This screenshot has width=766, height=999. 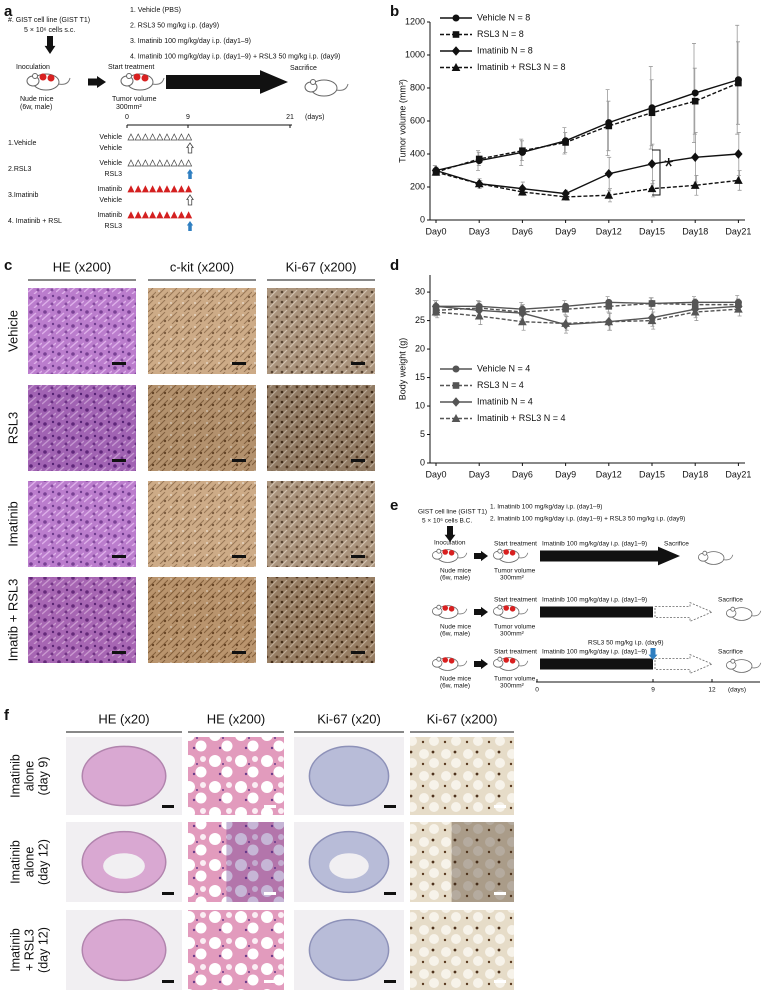 What do you see at coordinates (505, 401) in the screenshot?
I see `legend-label: Imatinib N = 4` at bounding box center [505, 401].